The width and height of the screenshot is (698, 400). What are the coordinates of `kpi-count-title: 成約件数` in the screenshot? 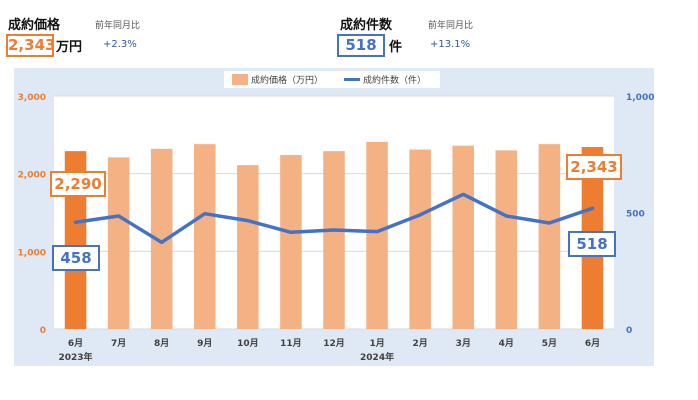 It's located at (366, 25).